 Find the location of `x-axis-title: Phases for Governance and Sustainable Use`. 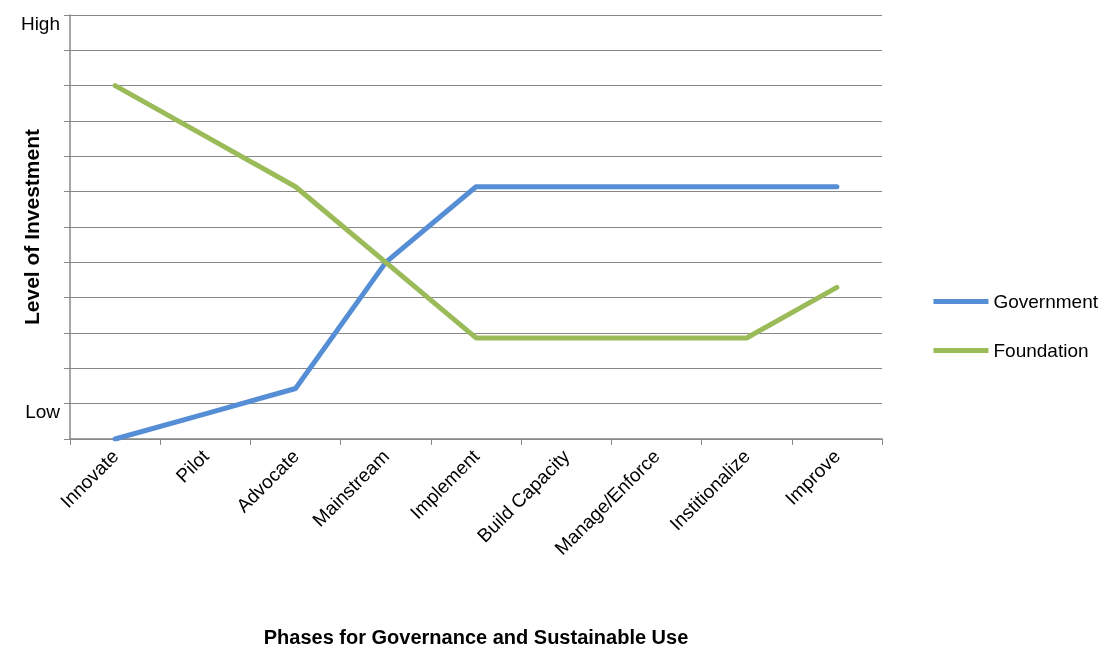

x-axis-title: Phases for Governance and Sustainable Use is located at coordinates (476, 637).